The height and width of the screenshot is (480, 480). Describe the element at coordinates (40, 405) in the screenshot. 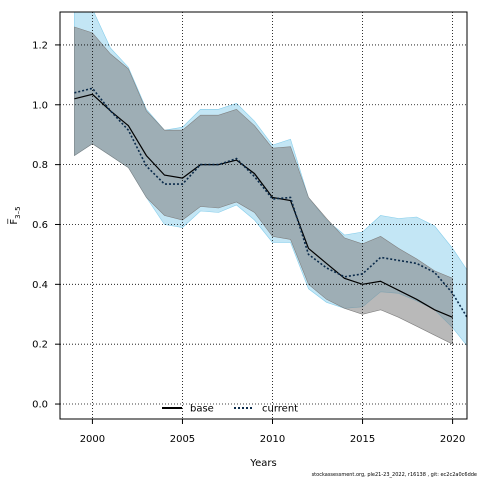

I see `y-tick-label: 0.0` at that location.